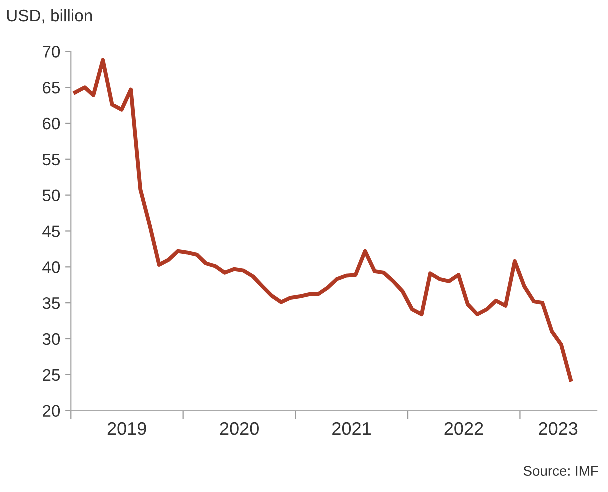 The image size is (608, 492). What do you see at coordinates (49, 16) in the screenshot?
I see `y-axis-title: USD, billion` at bounding box center [49, 16].